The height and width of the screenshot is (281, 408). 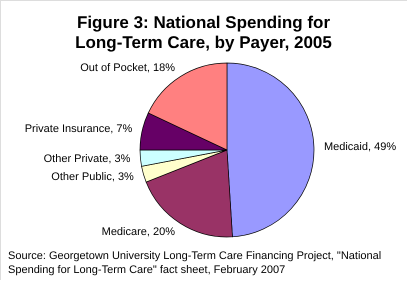 What do you see at coordinates (78, 128) in the screenshot?
I see `slice-label: Private Insurance, 7%` at bounding box center [78, 128].